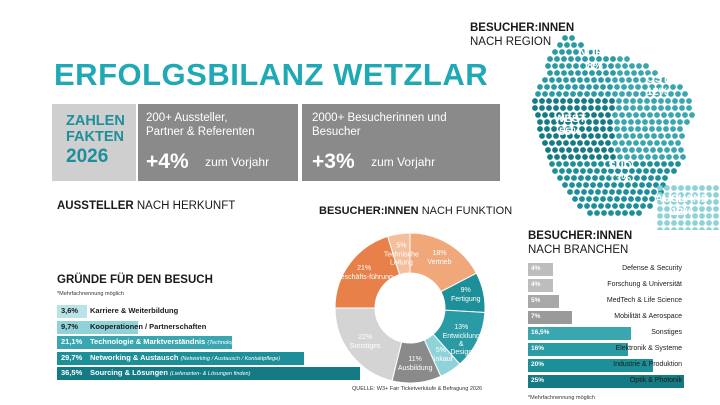 The height and width of the screenshot is (405, 720). Describe the element at coordinates (401, 246) in the screenshot. I see `donut-slice-value: 5%` at that location.